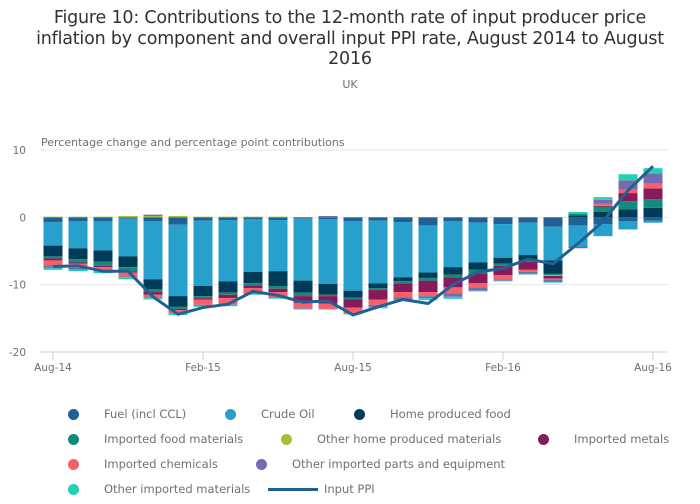 Image resolution: width=700 pixels, height=504 pixels. I want to click on legend-item-crude-oil: Crude Oil, so click(270, 414).